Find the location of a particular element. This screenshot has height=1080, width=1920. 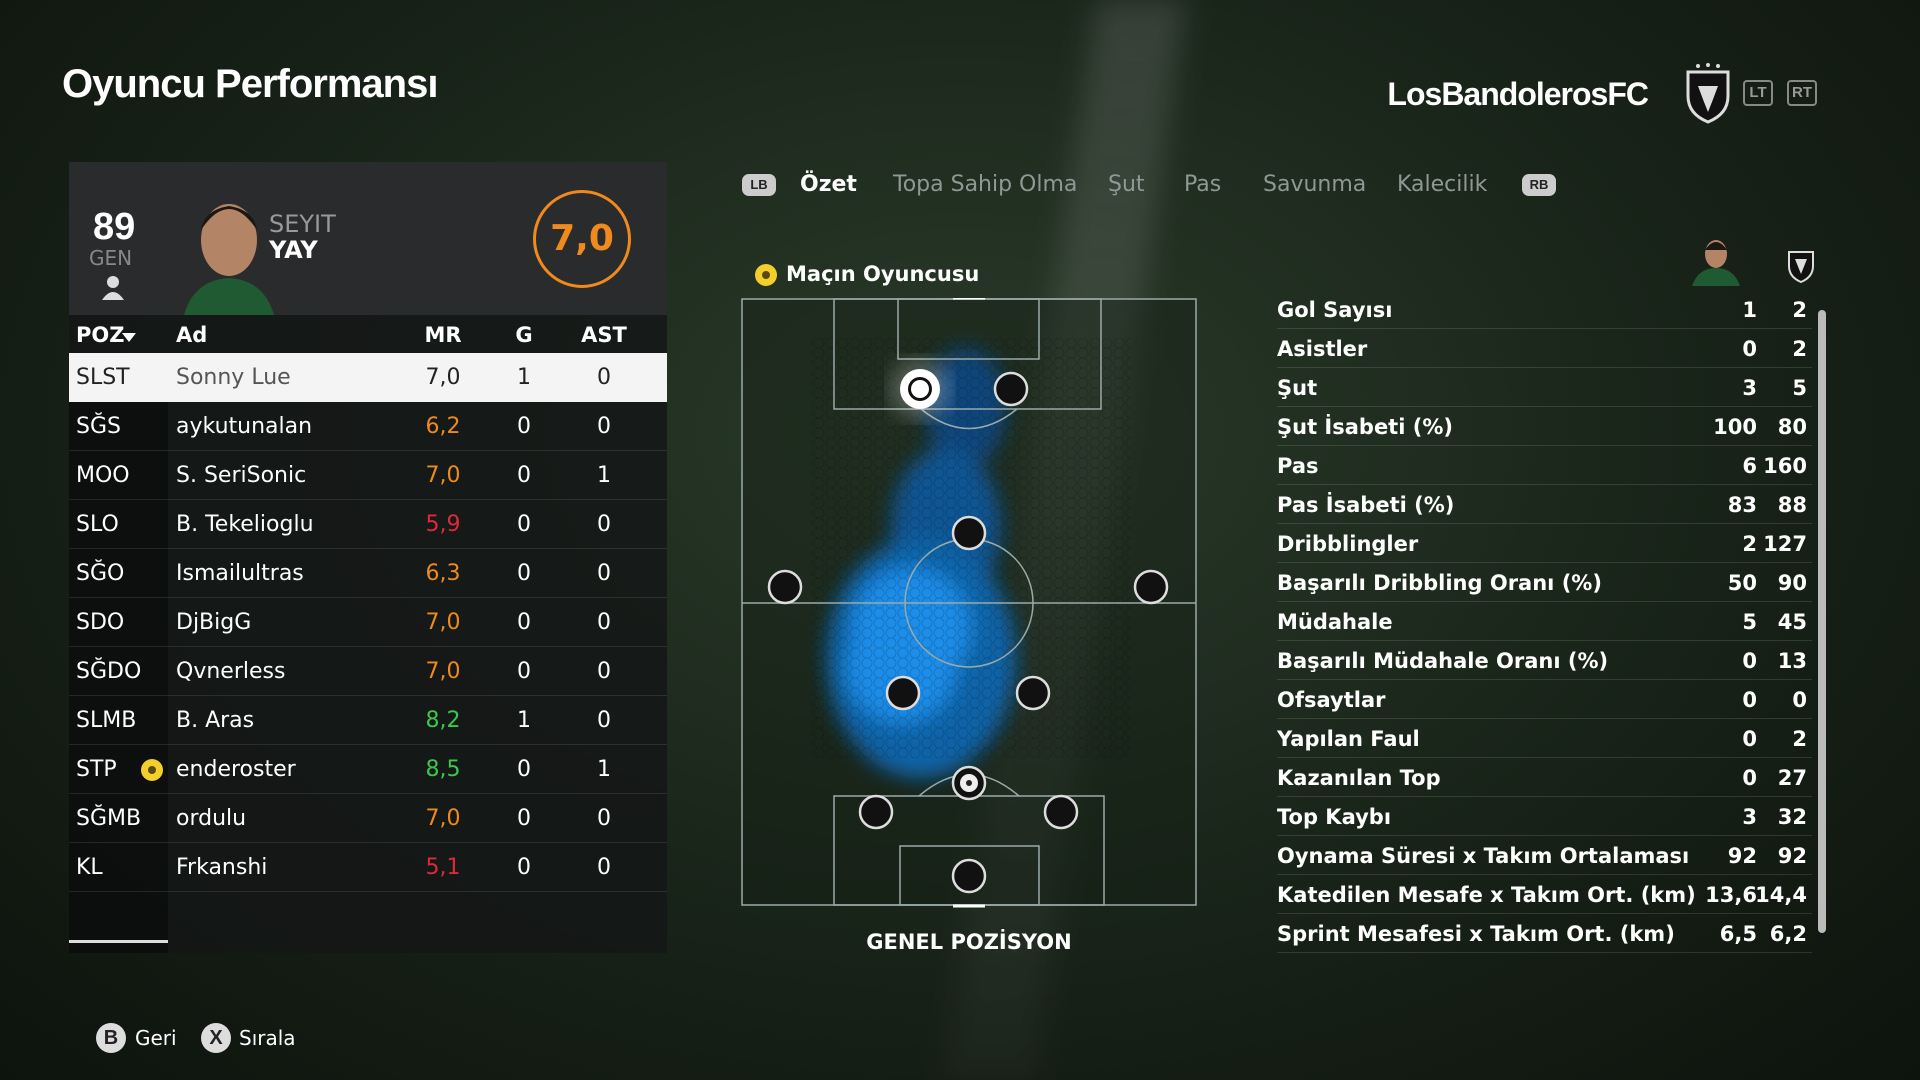

team-crest is located at coordinates (1708, 93).